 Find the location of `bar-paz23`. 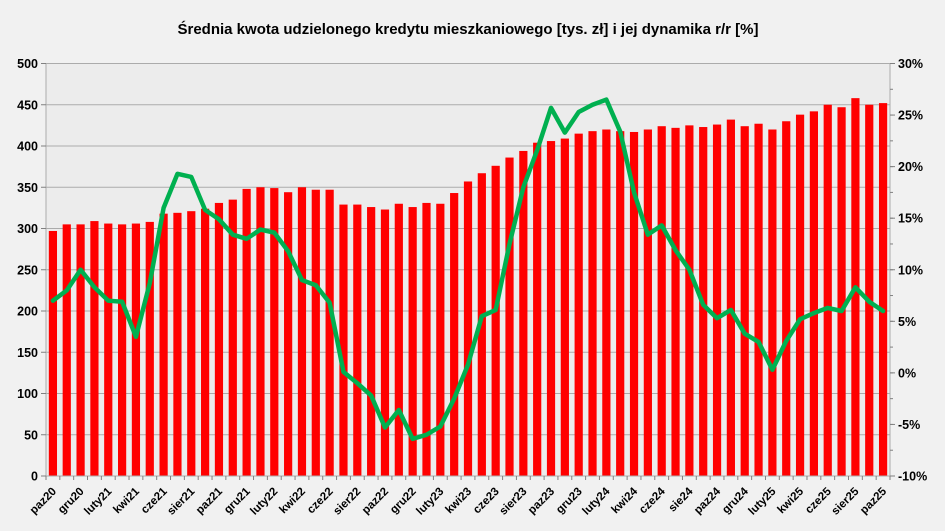

bar-paz23 is located at coordinates (551, 309).